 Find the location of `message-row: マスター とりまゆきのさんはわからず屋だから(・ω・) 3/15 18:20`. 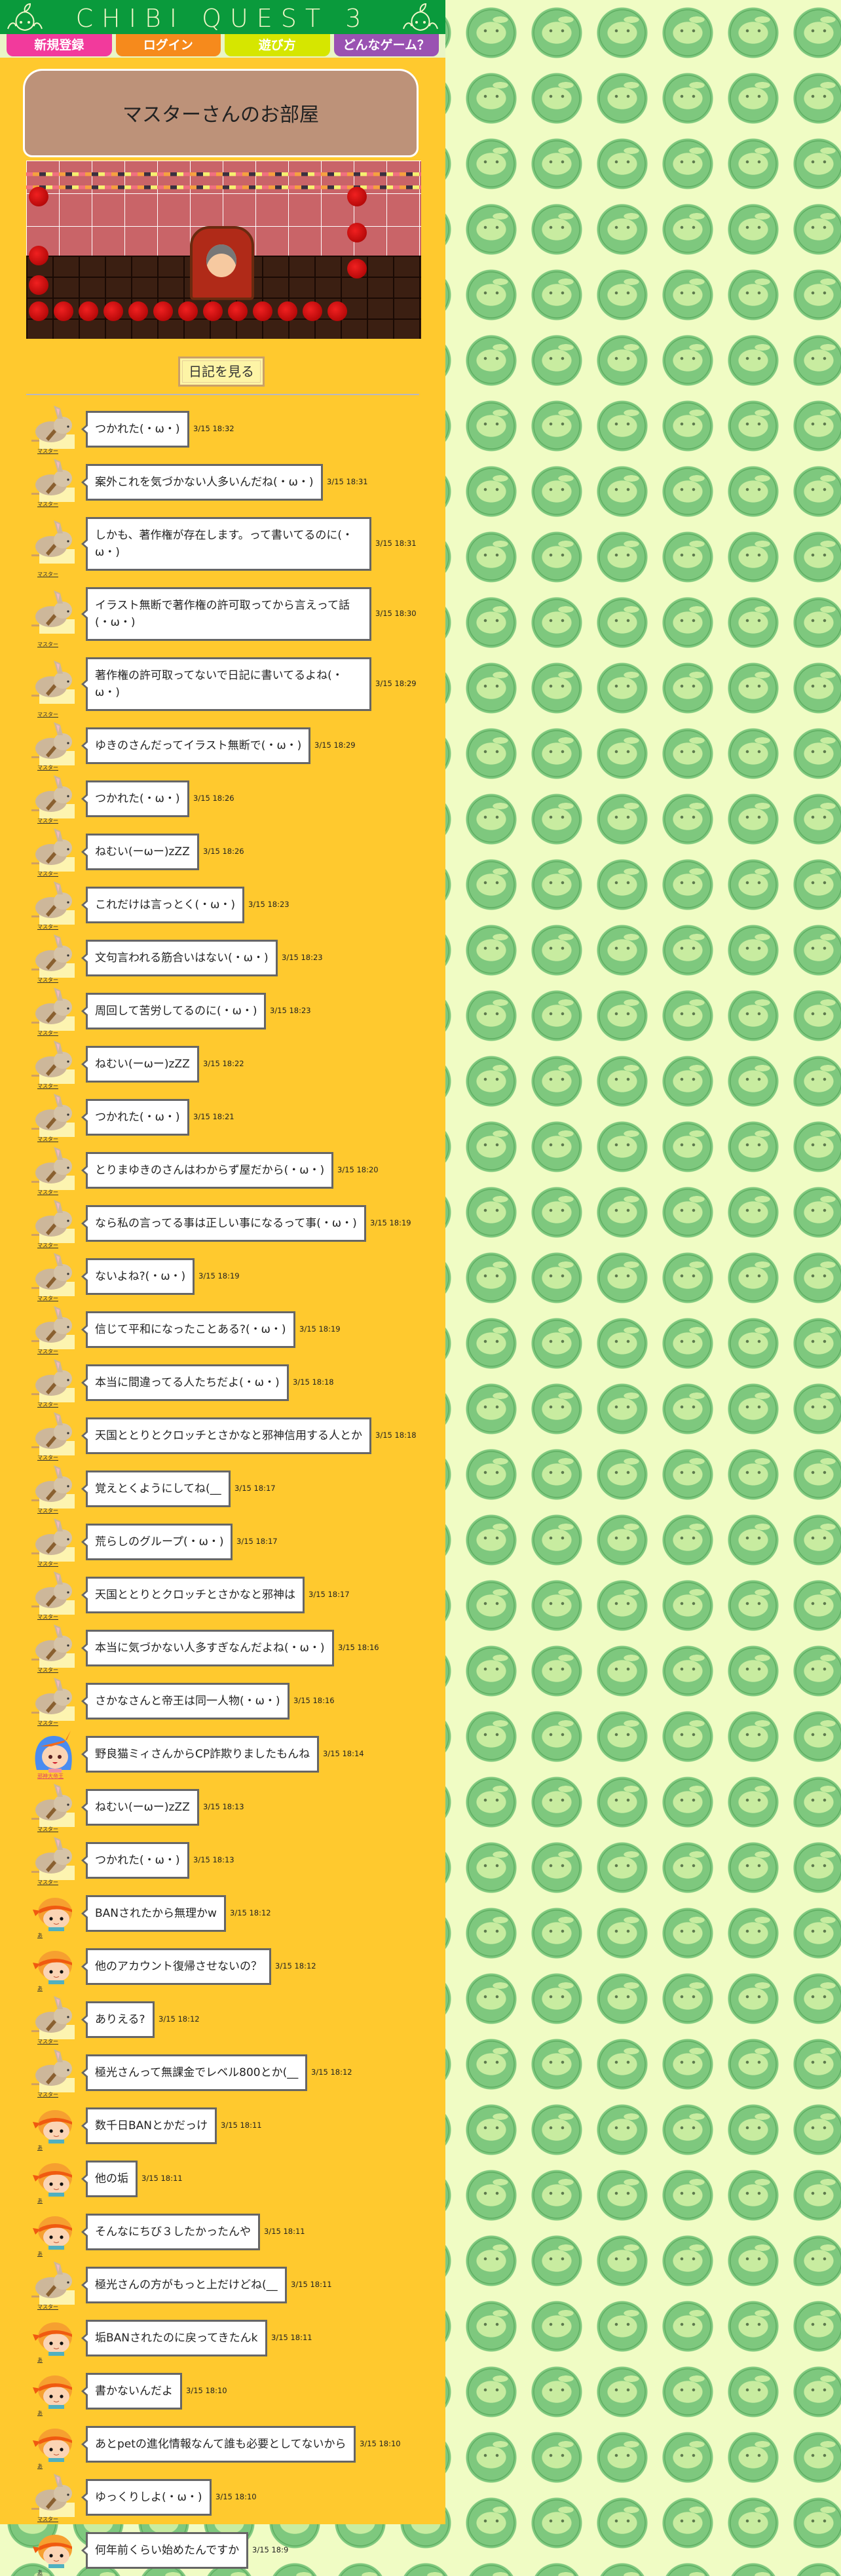

message-row: マスター とりまゆきのさんはわからず屋だから(・ω・) 3/15 18:20 is located at coordinates (223, 1167).